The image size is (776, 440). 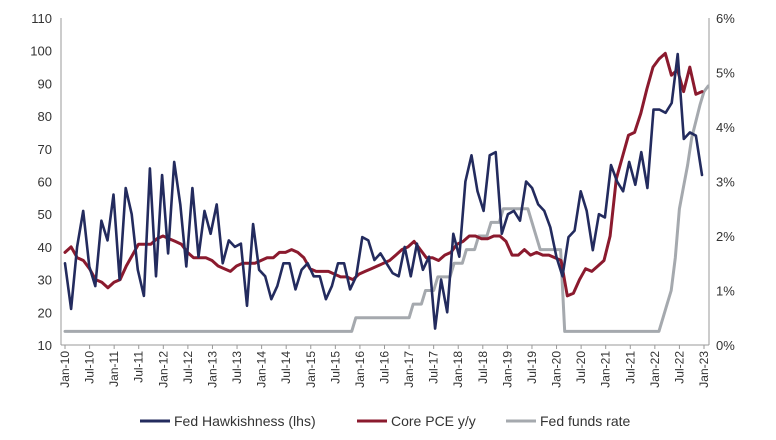 What do you see at coordinates (725, 345) in the screenshot?
I see `right-tick-label: 0%` at bounding box center [725, 345].